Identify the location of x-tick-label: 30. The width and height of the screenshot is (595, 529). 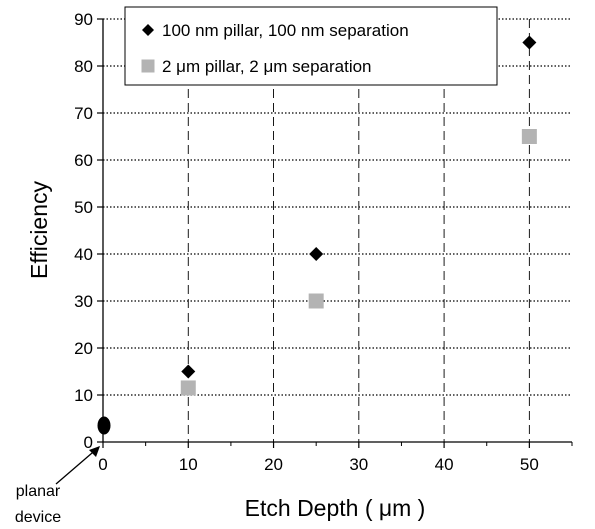
(358, 464).